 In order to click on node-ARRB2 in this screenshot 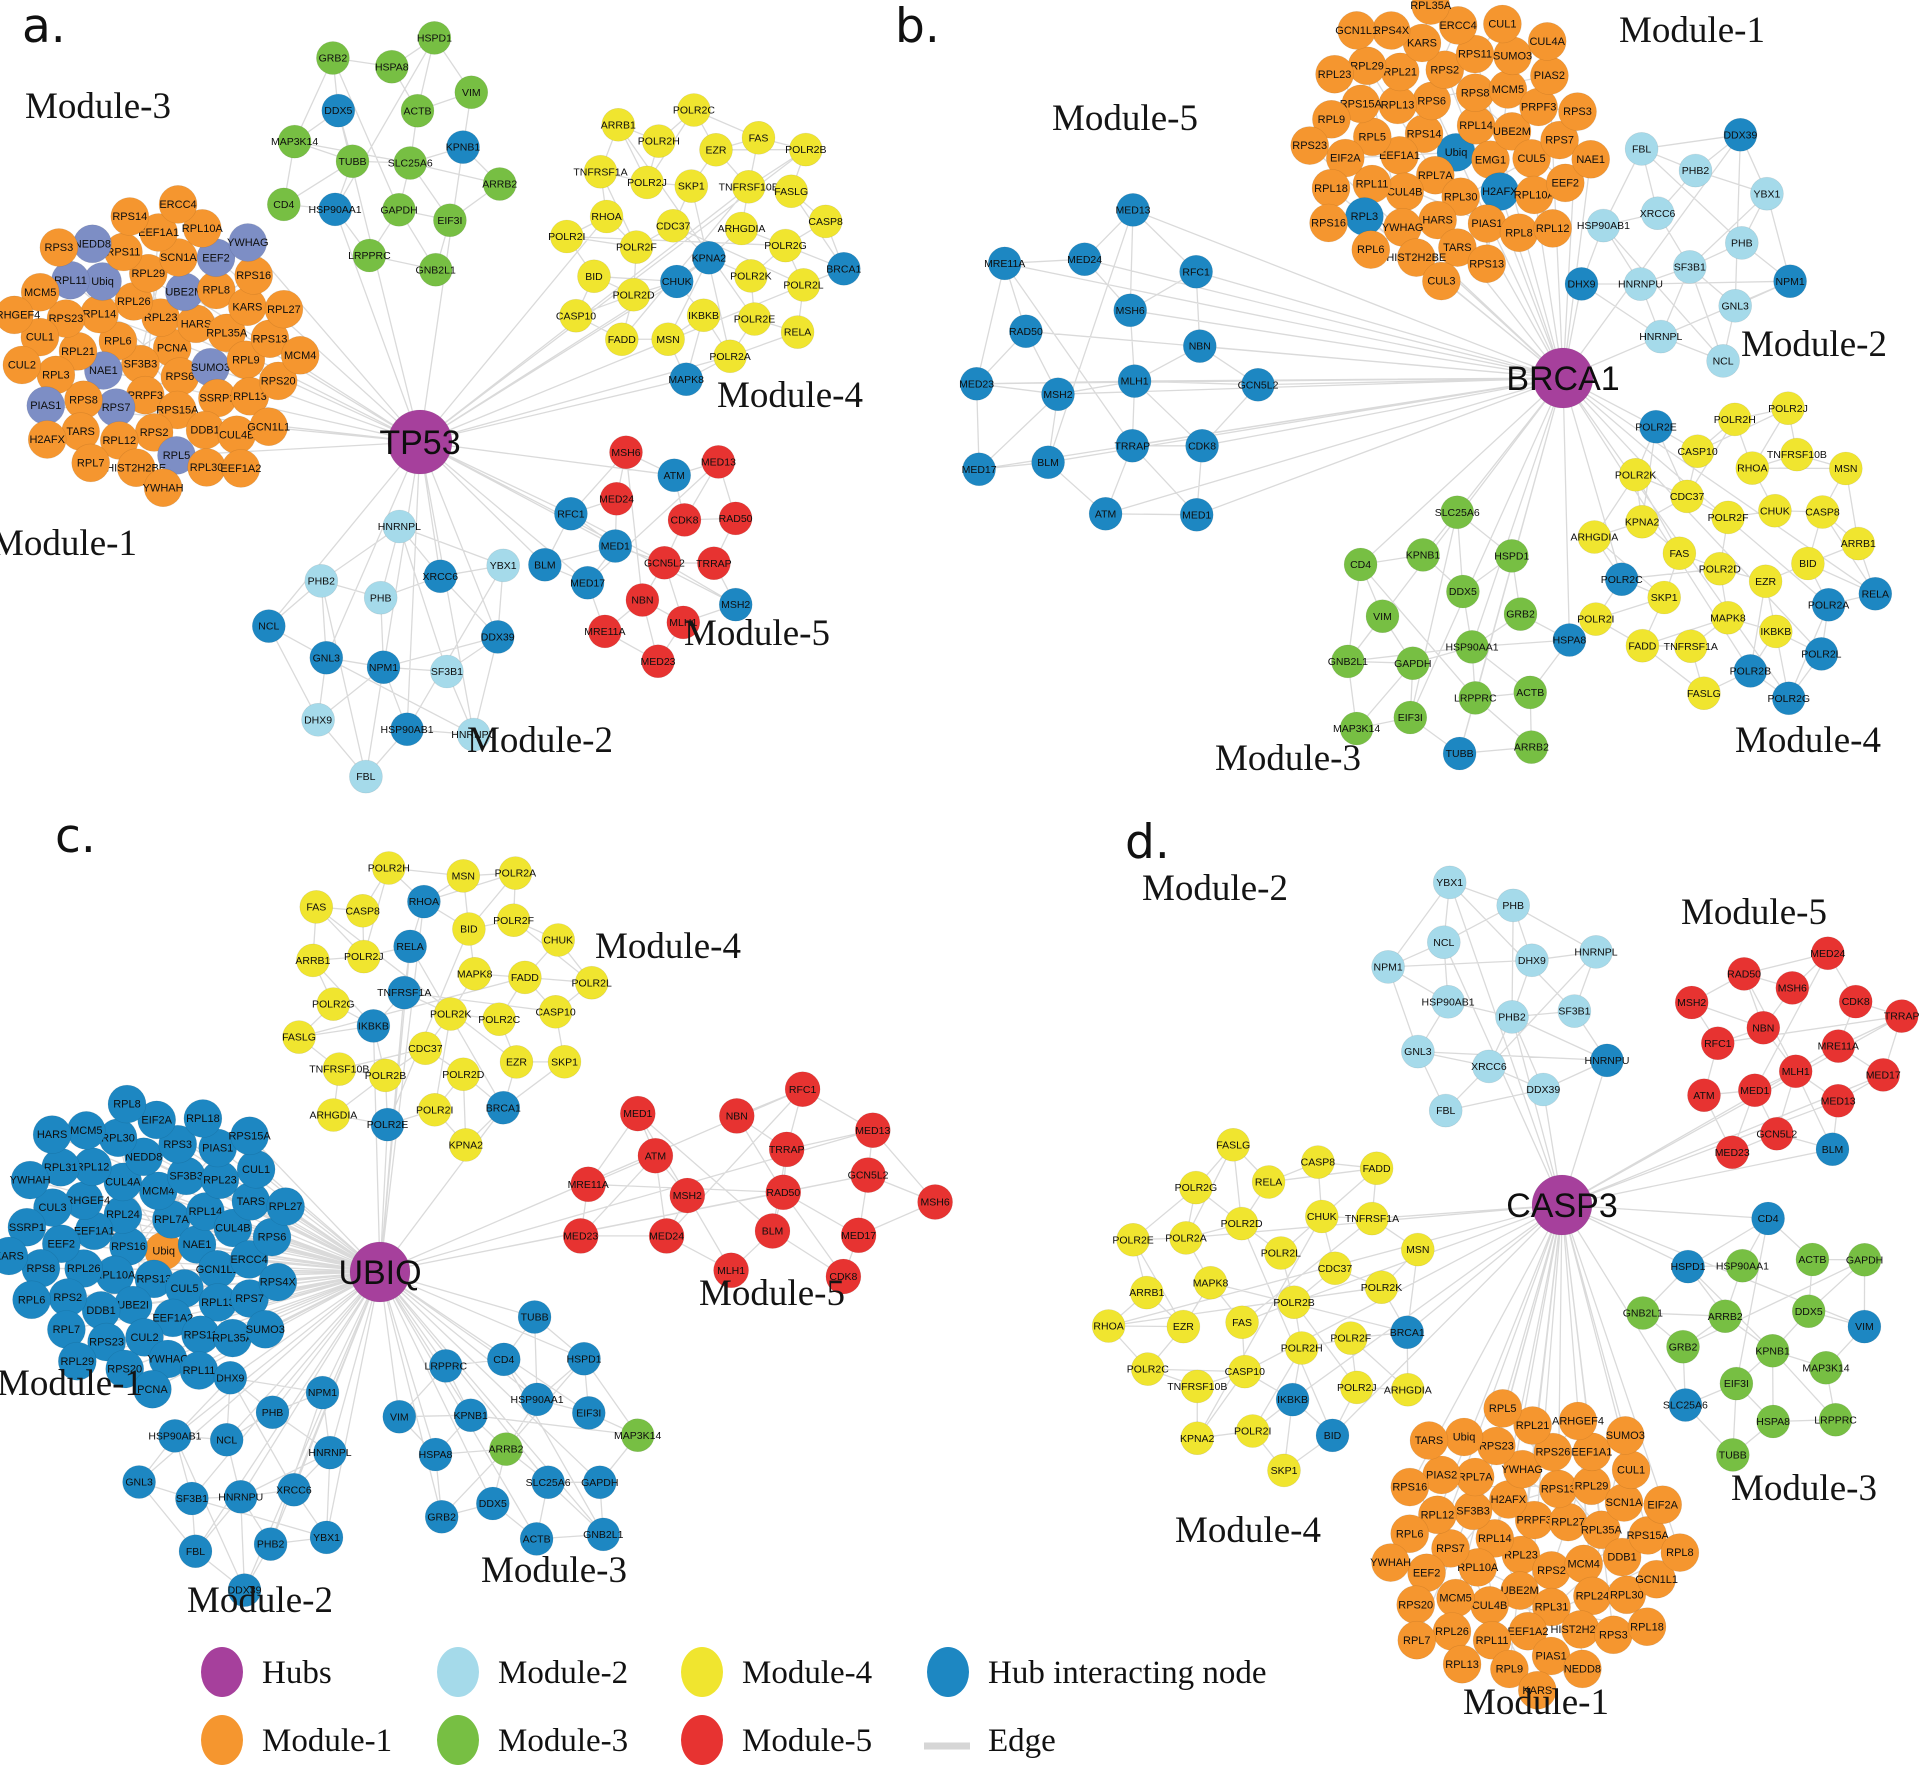, I will do `click(499, 184)`.